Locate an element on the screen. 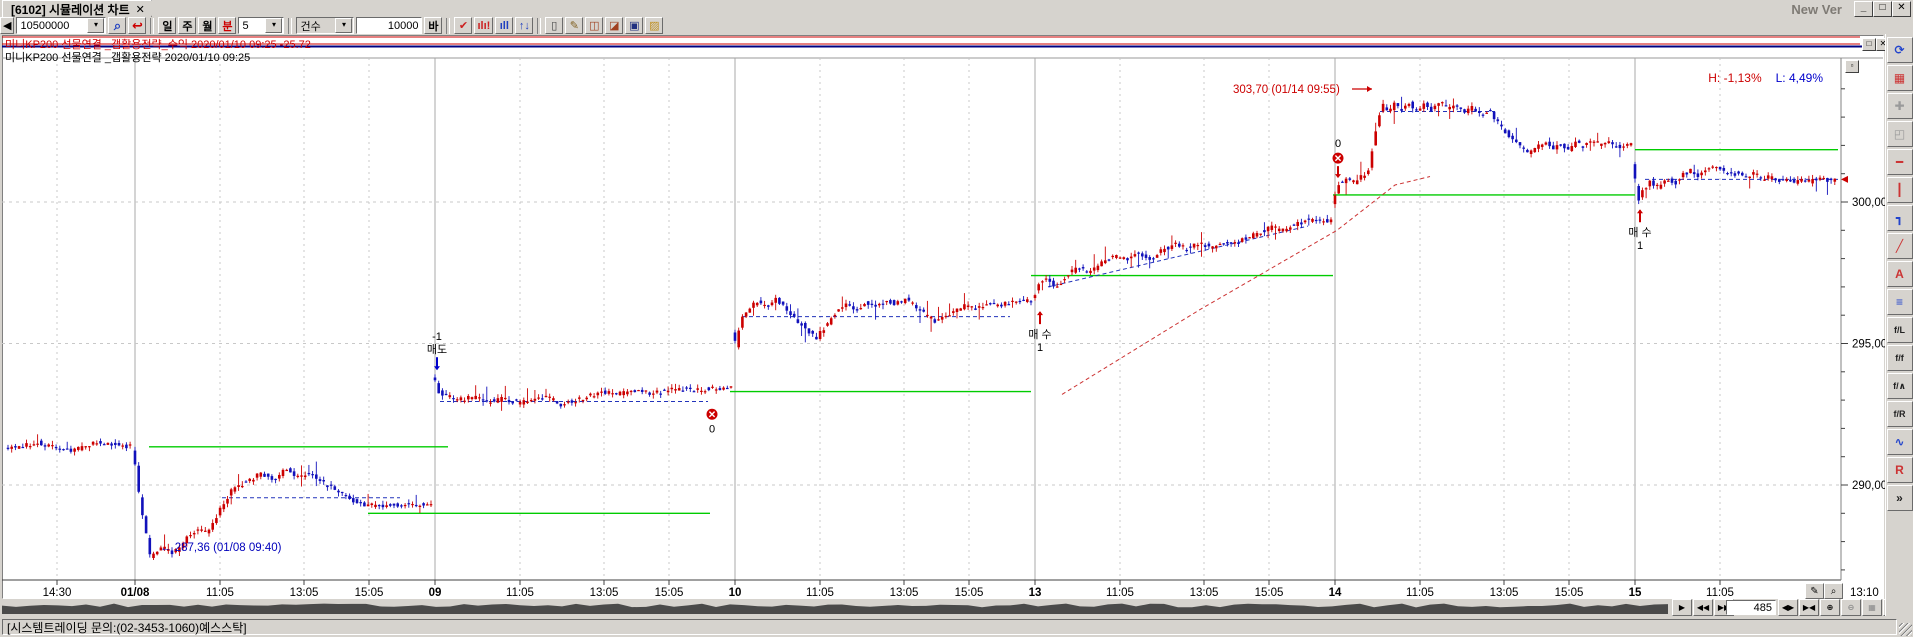  sort-updown-icon: ↑↓ is located at coordinates (524, 25).